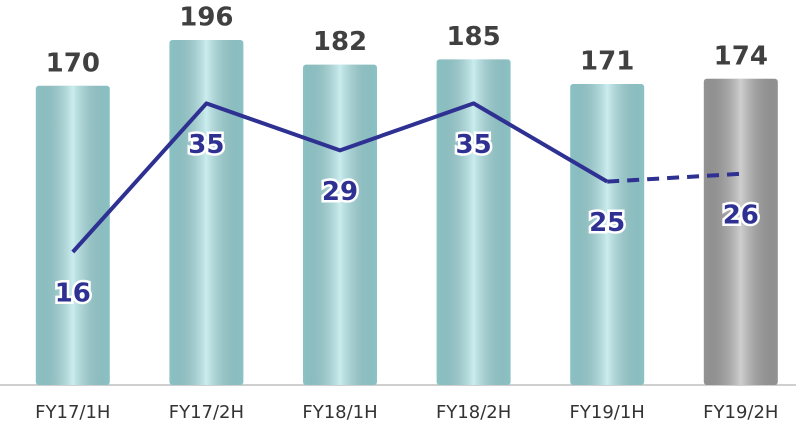  What do you see at coordinates (473, 412) in the screenshot?
I see `x-tick-label: FY18/2H` at bounding box center [473, 412].